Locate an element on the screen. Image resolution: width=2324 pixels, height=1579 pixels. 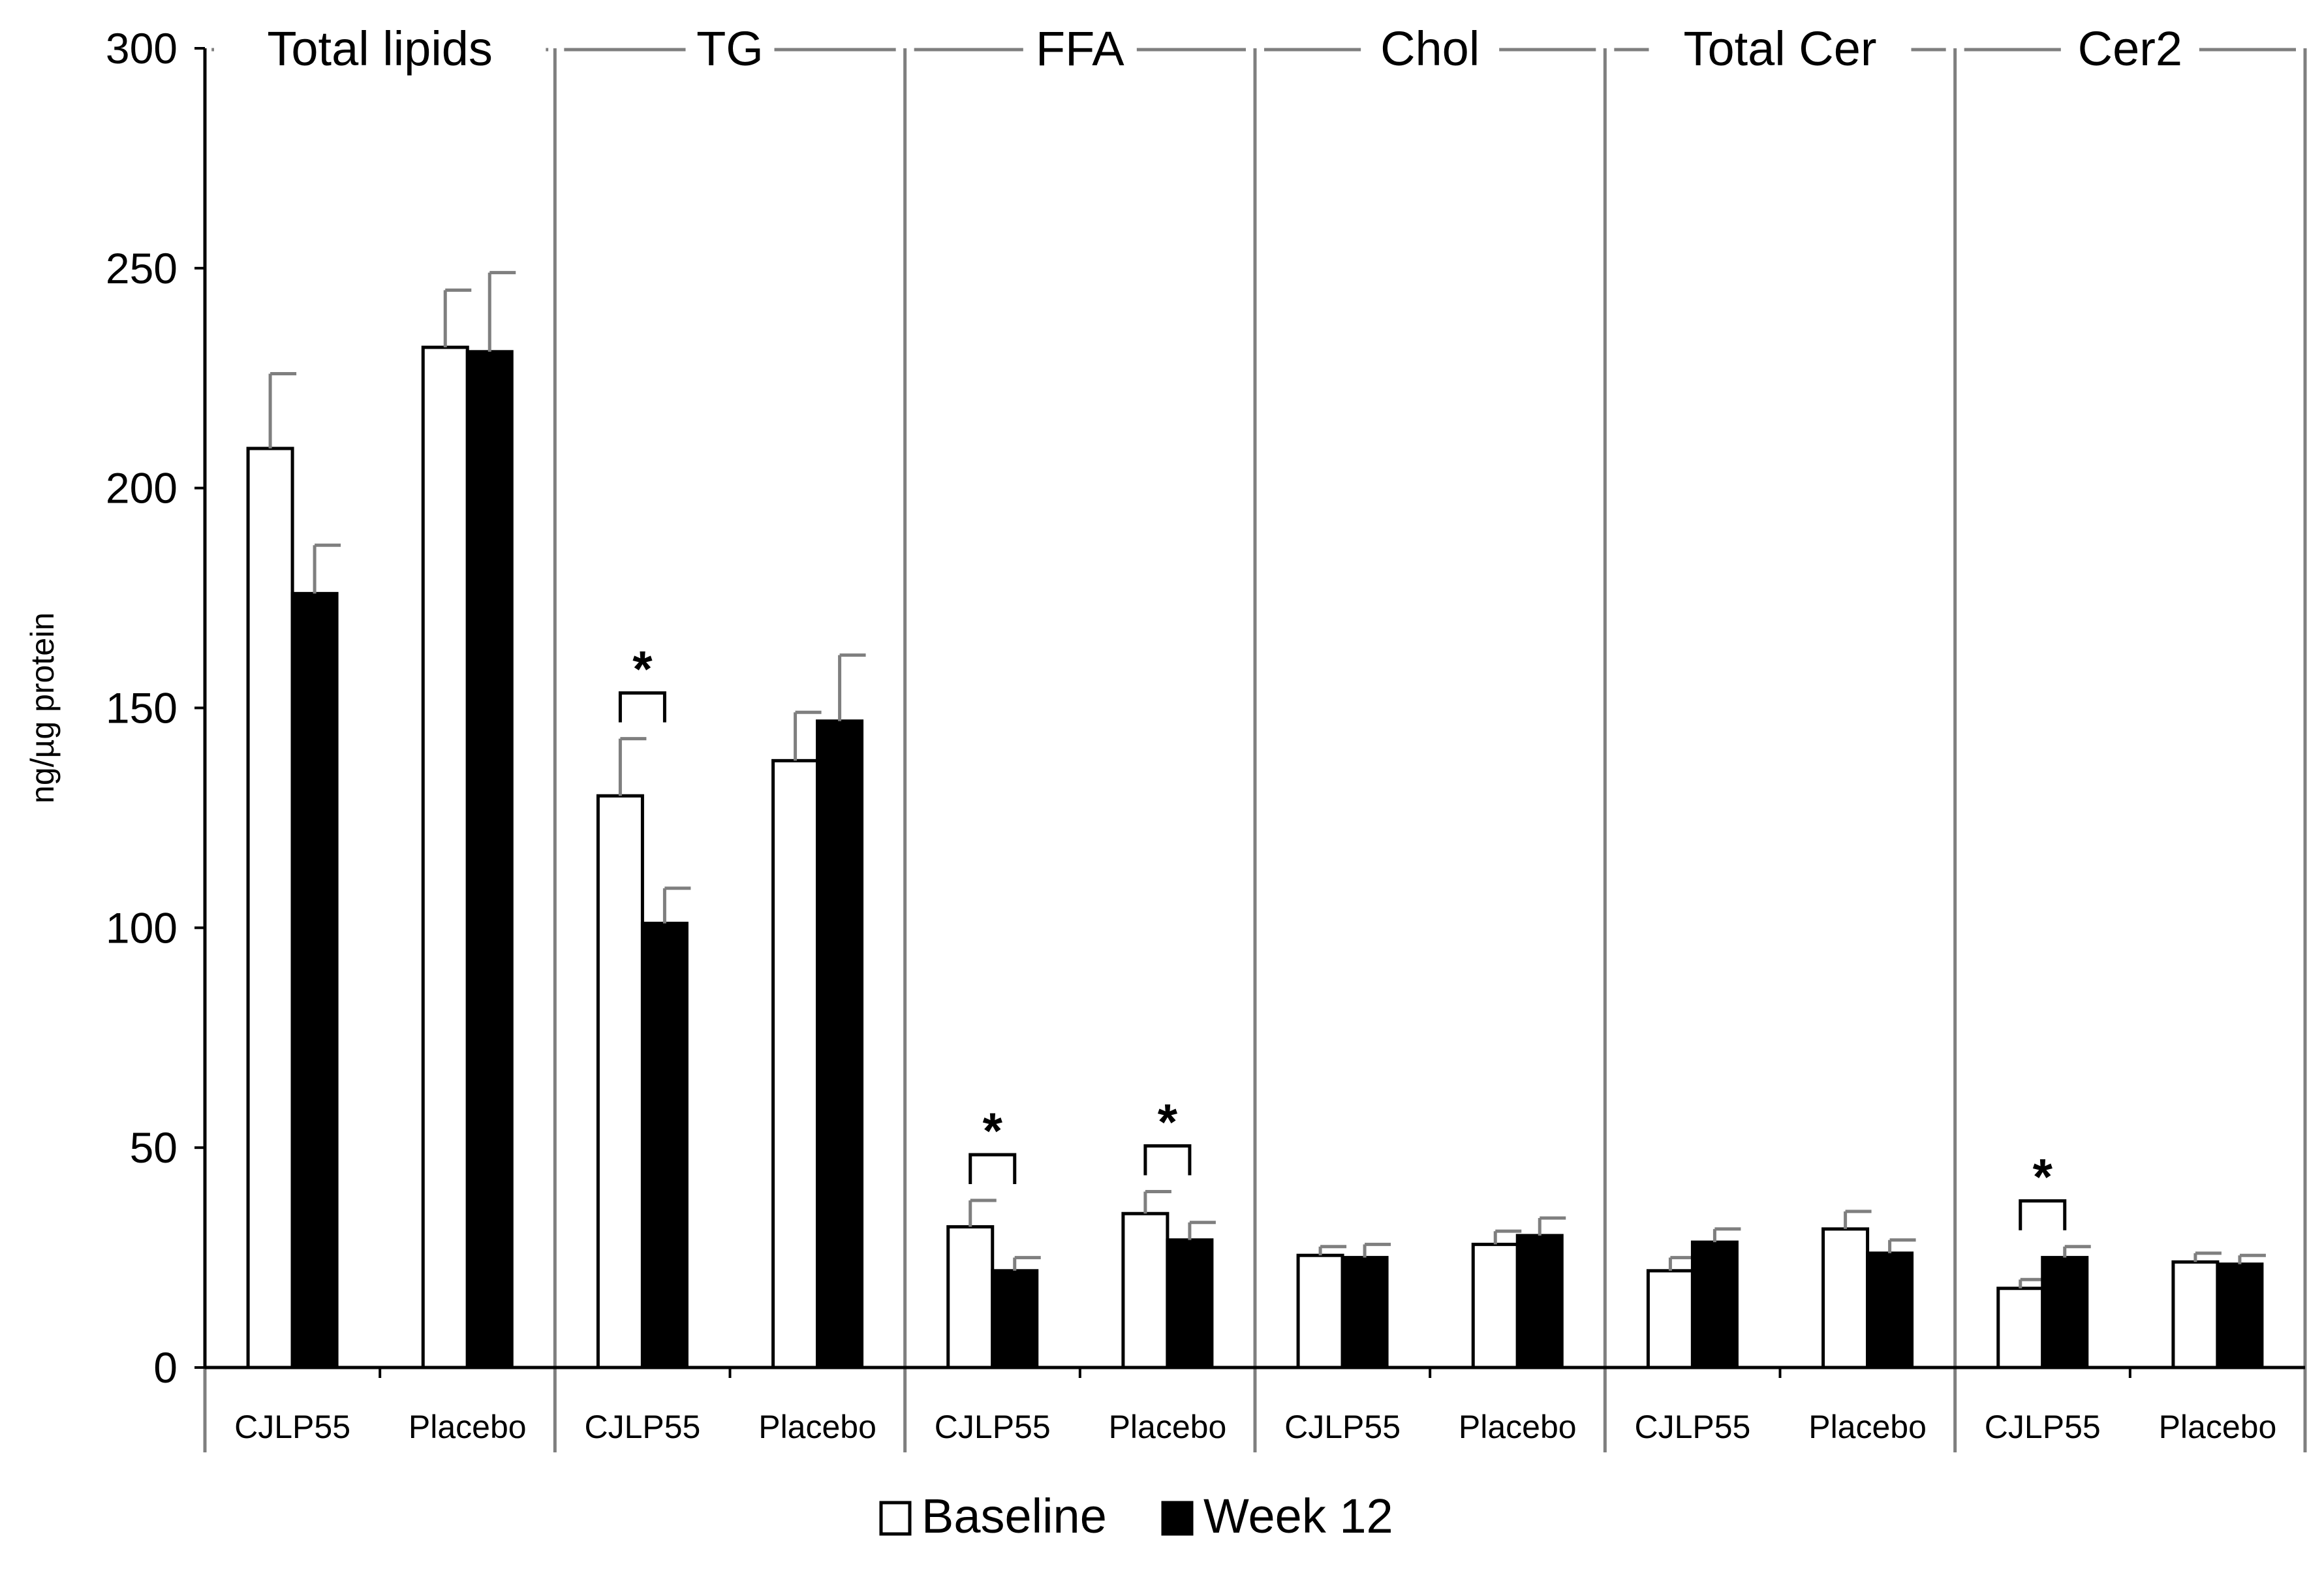
panel-title: FFA is located at coordinates (1080, 49).